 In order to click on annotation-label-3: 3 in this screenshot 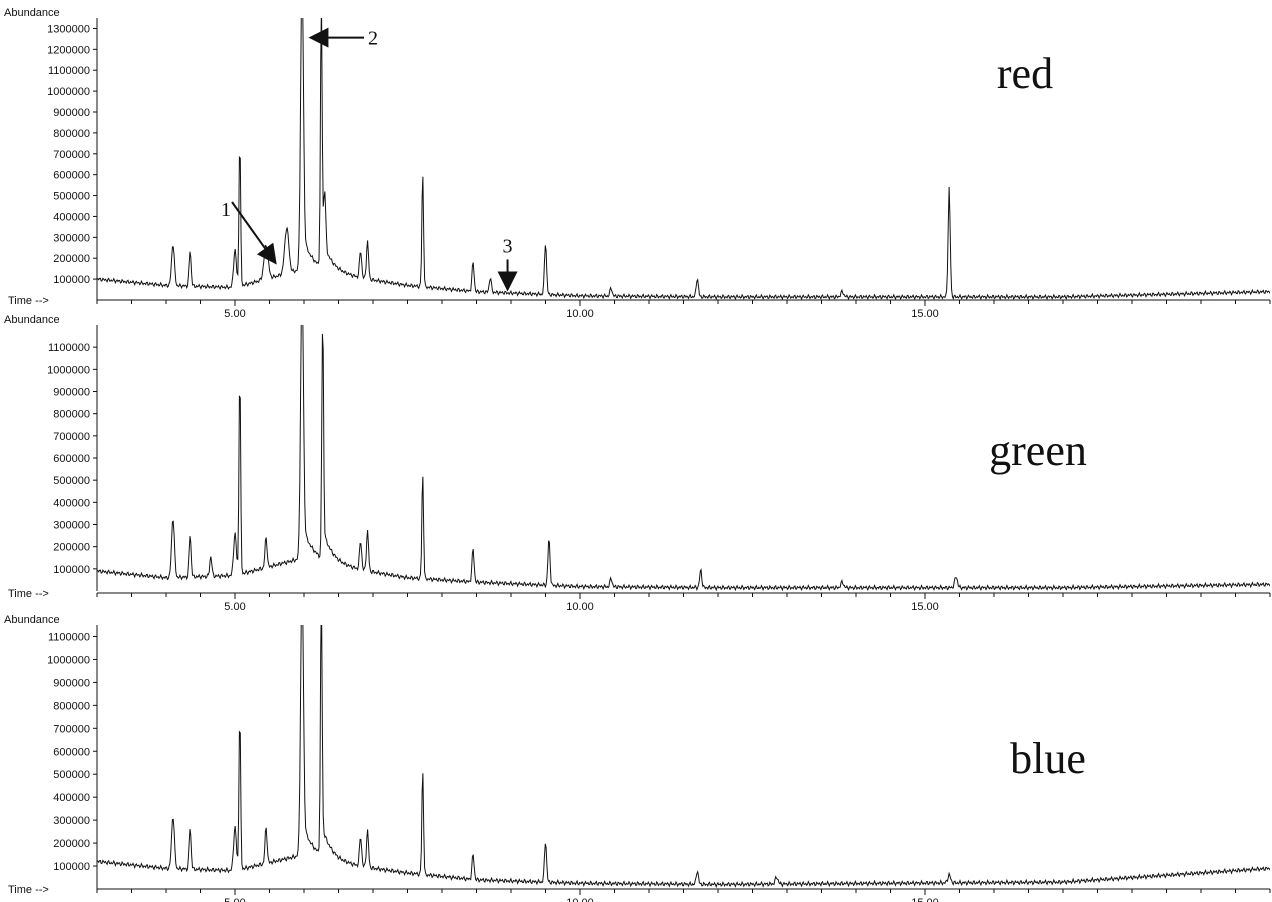, I will do `click(508, 246)`.